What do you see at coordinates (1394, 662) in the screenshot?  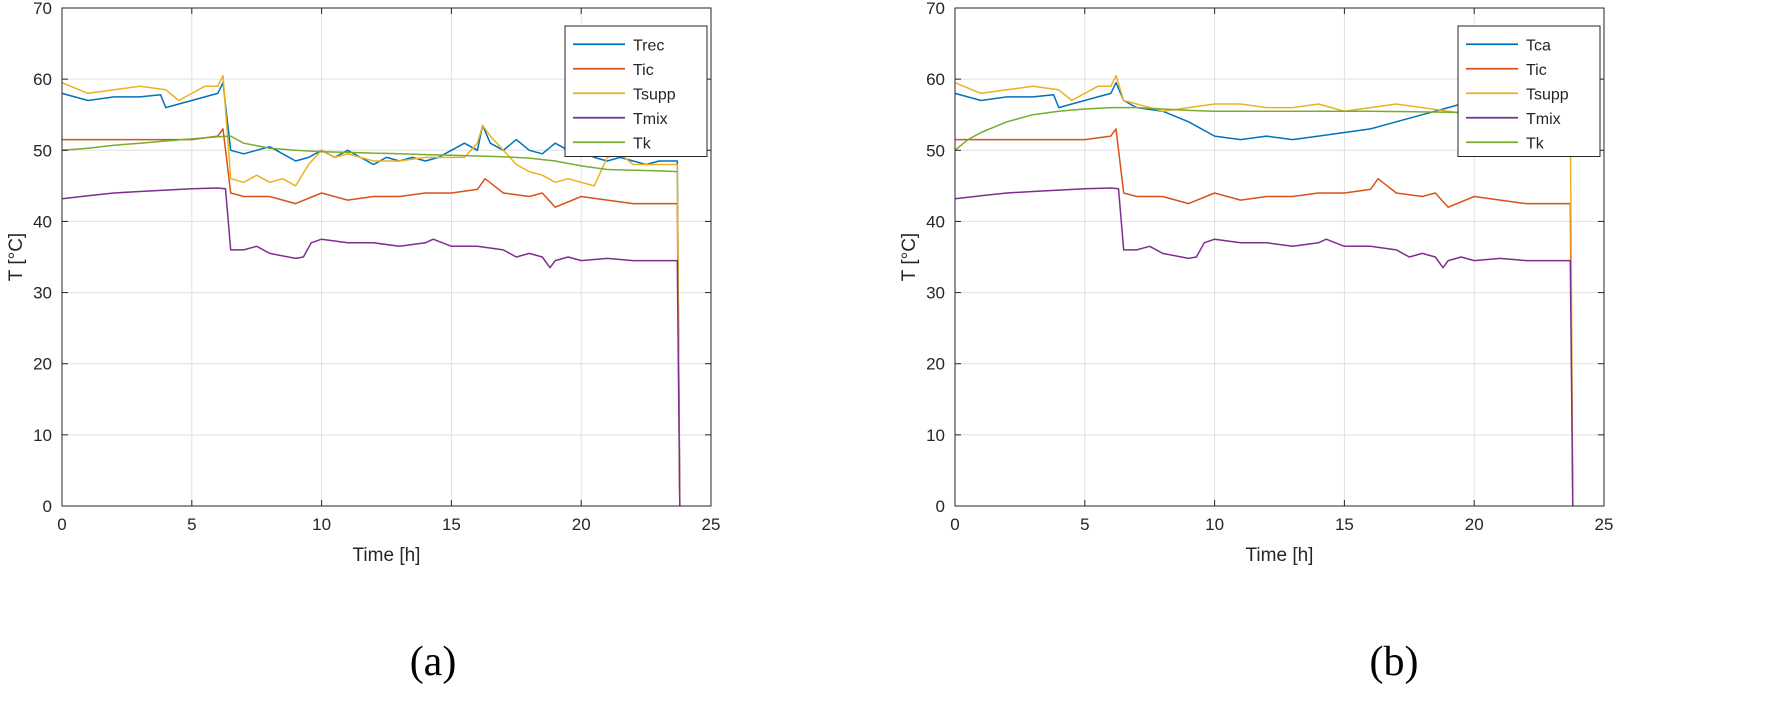 I see `panel-label-b: (b)` at bounding box center [1394, 662].